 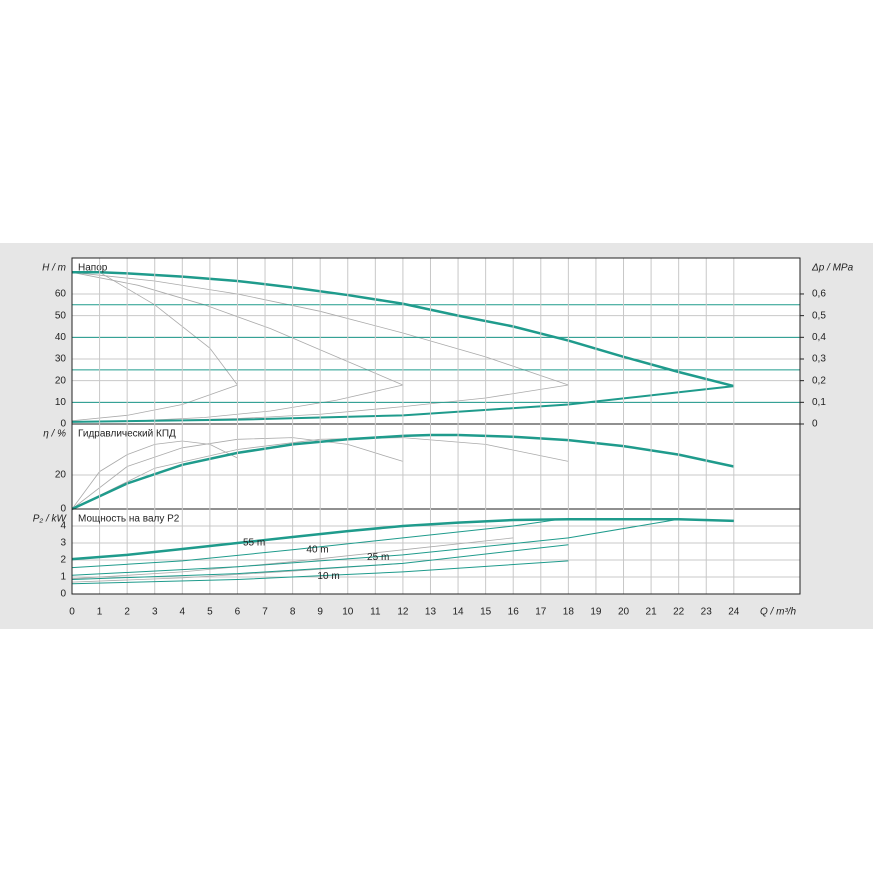 What do you see at coordinates (63, 526) in the screenshot?
I see `y-tick-label: 4` at bounding box center [63, 526].